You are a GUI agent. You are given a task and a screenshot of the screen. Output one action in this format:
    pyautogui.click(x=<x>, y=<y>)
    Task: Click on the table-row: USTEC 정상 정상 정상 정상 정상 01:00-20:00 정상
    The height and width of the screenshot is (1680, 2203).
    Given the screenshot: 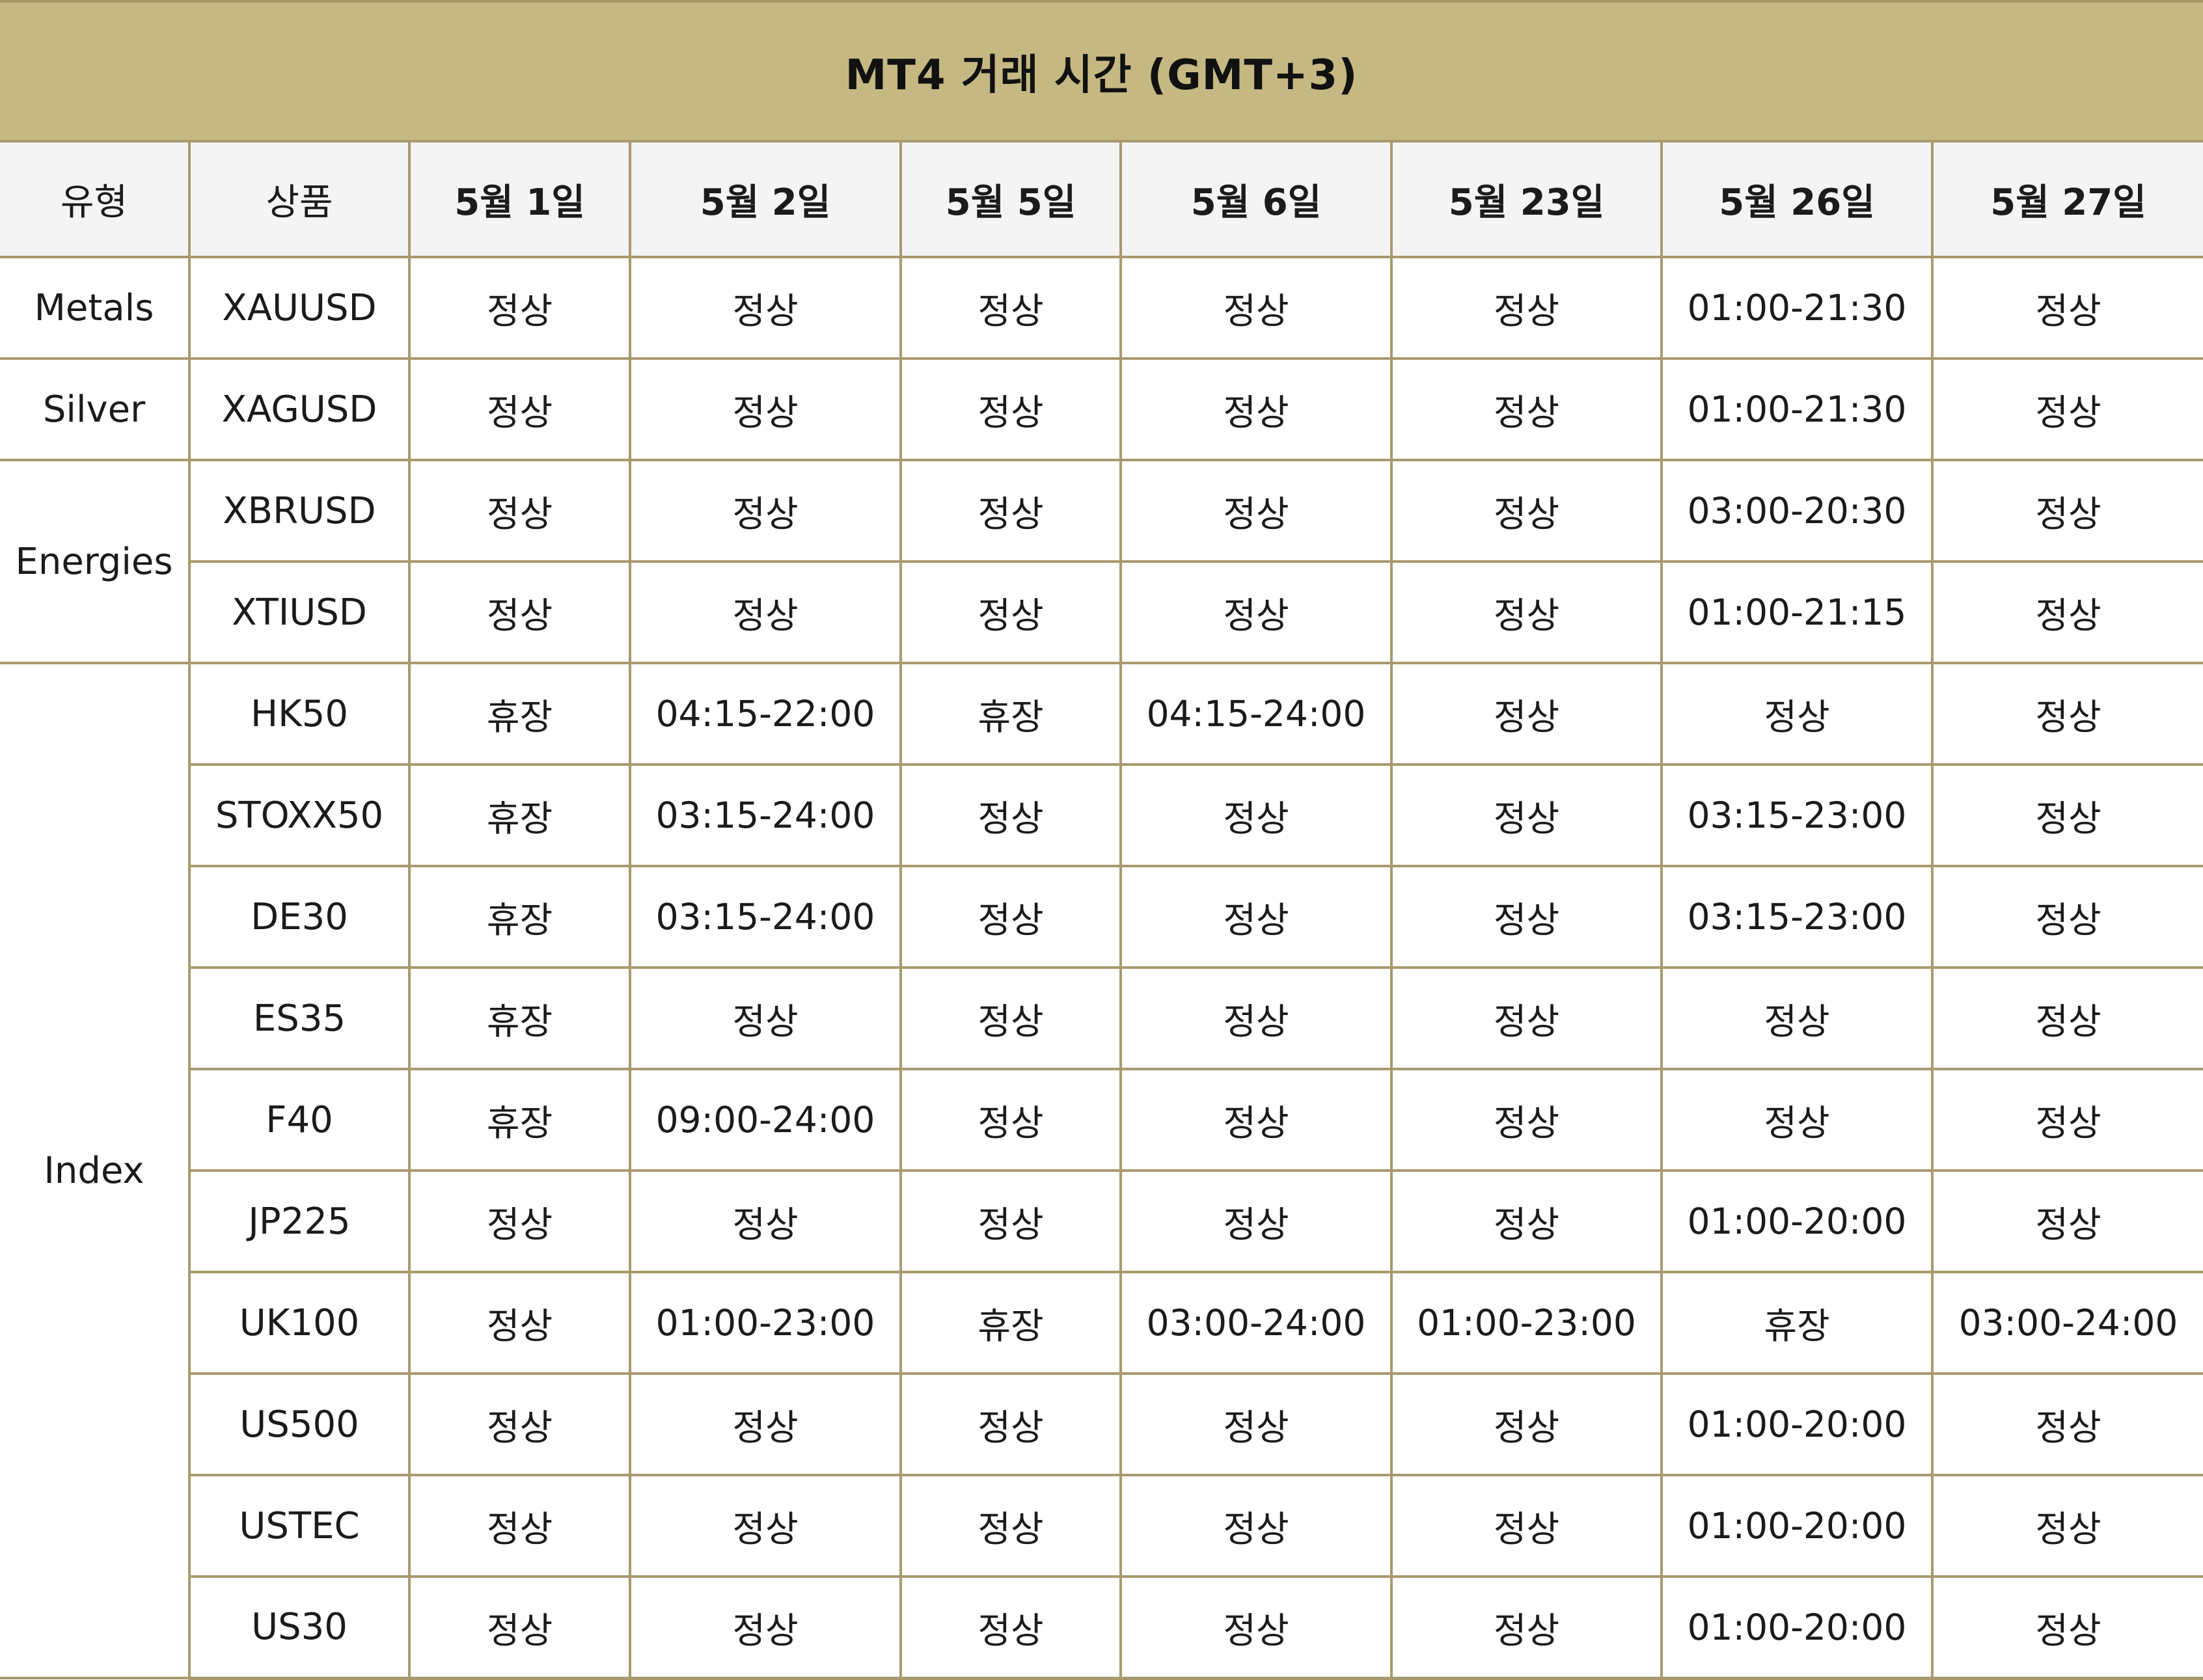 What is the action you would take?
    pyautogui.click(x=1101, y=1526)
    